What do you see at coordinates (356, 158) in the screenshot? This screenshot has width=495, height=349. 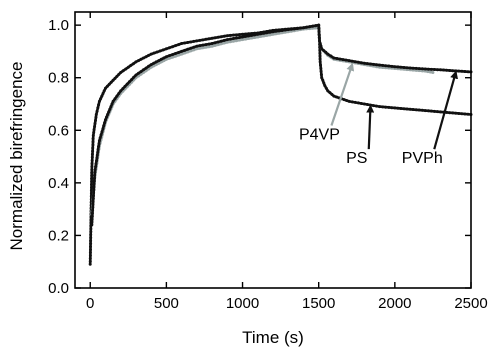 I see `annotation-label: PS` at bounding box center [356, 158].